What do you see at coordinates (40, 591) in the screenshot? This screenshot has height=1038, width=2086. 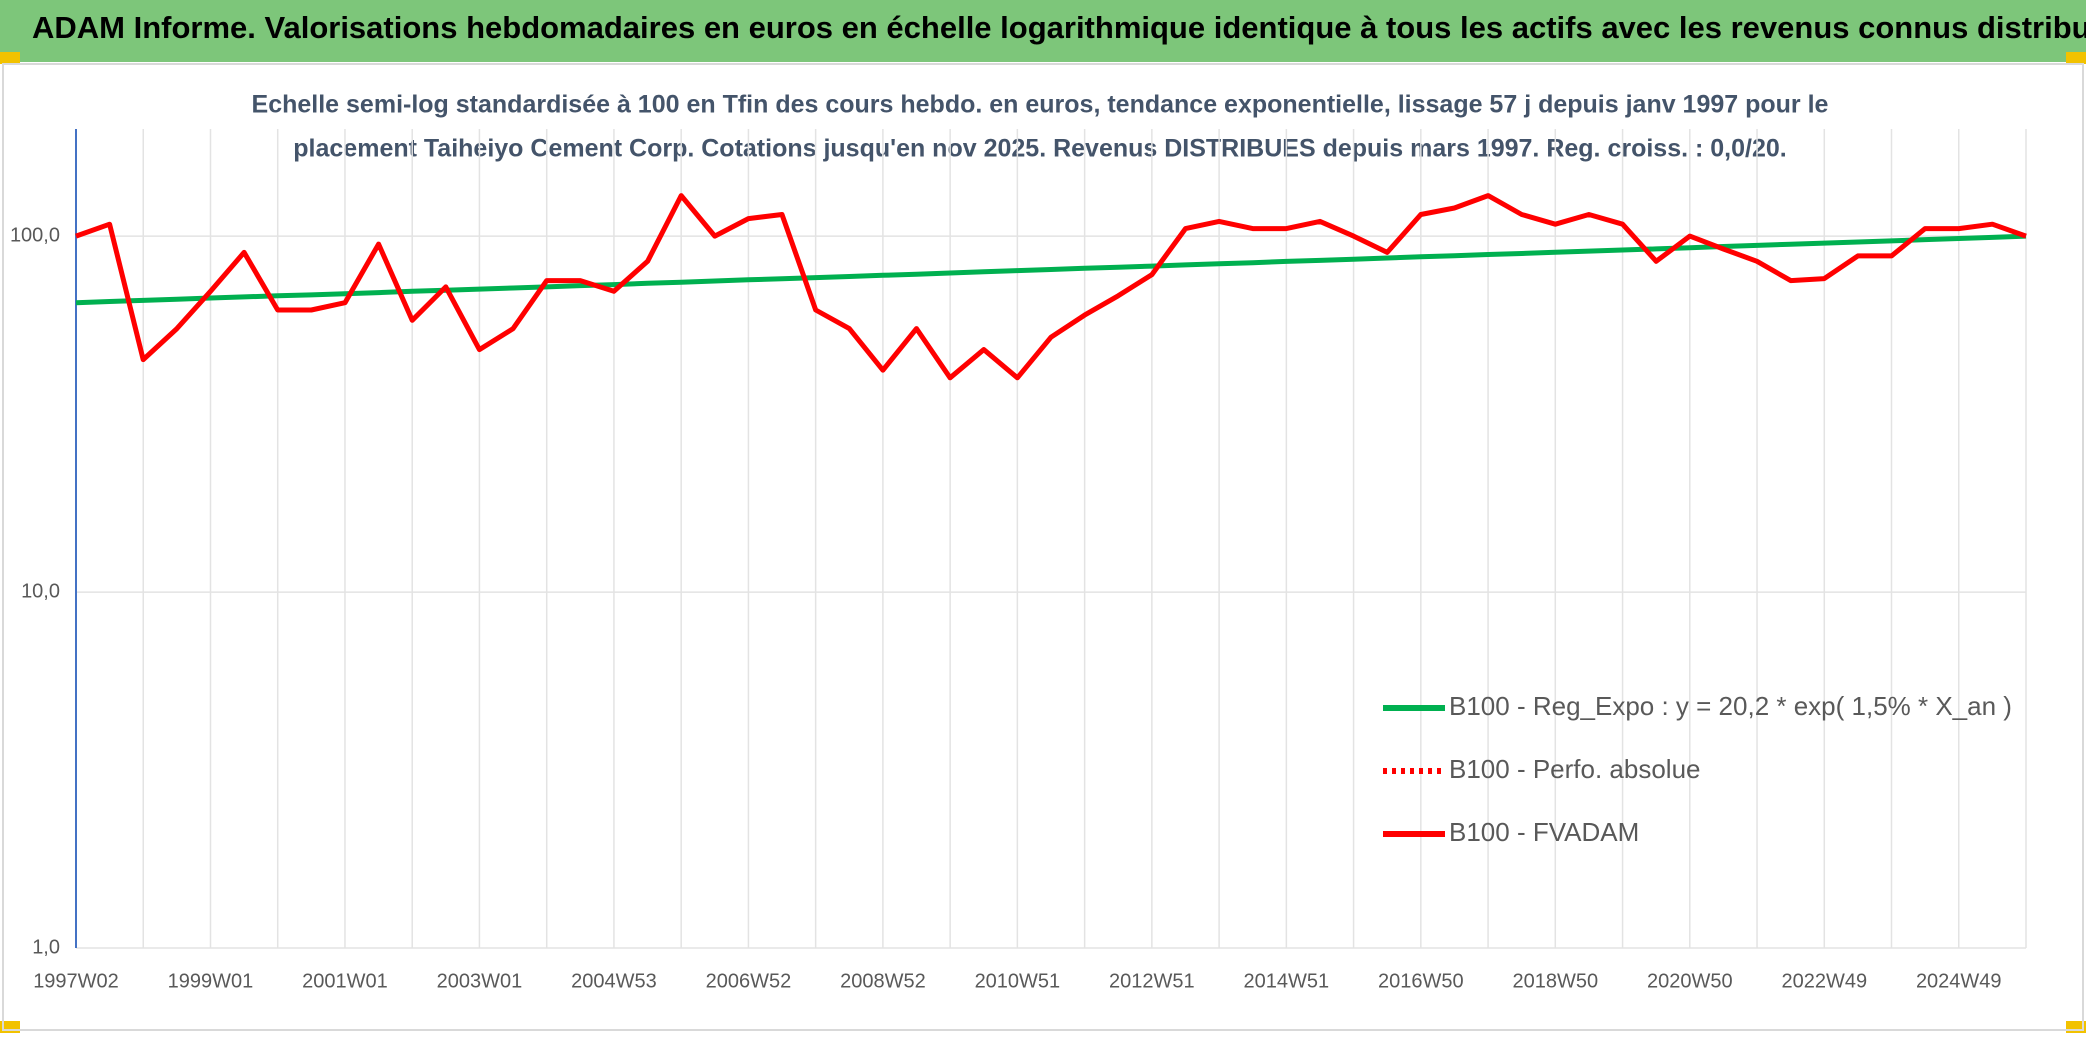 I see `y-tick-label: 10,0` at bounding box center [40, 591].